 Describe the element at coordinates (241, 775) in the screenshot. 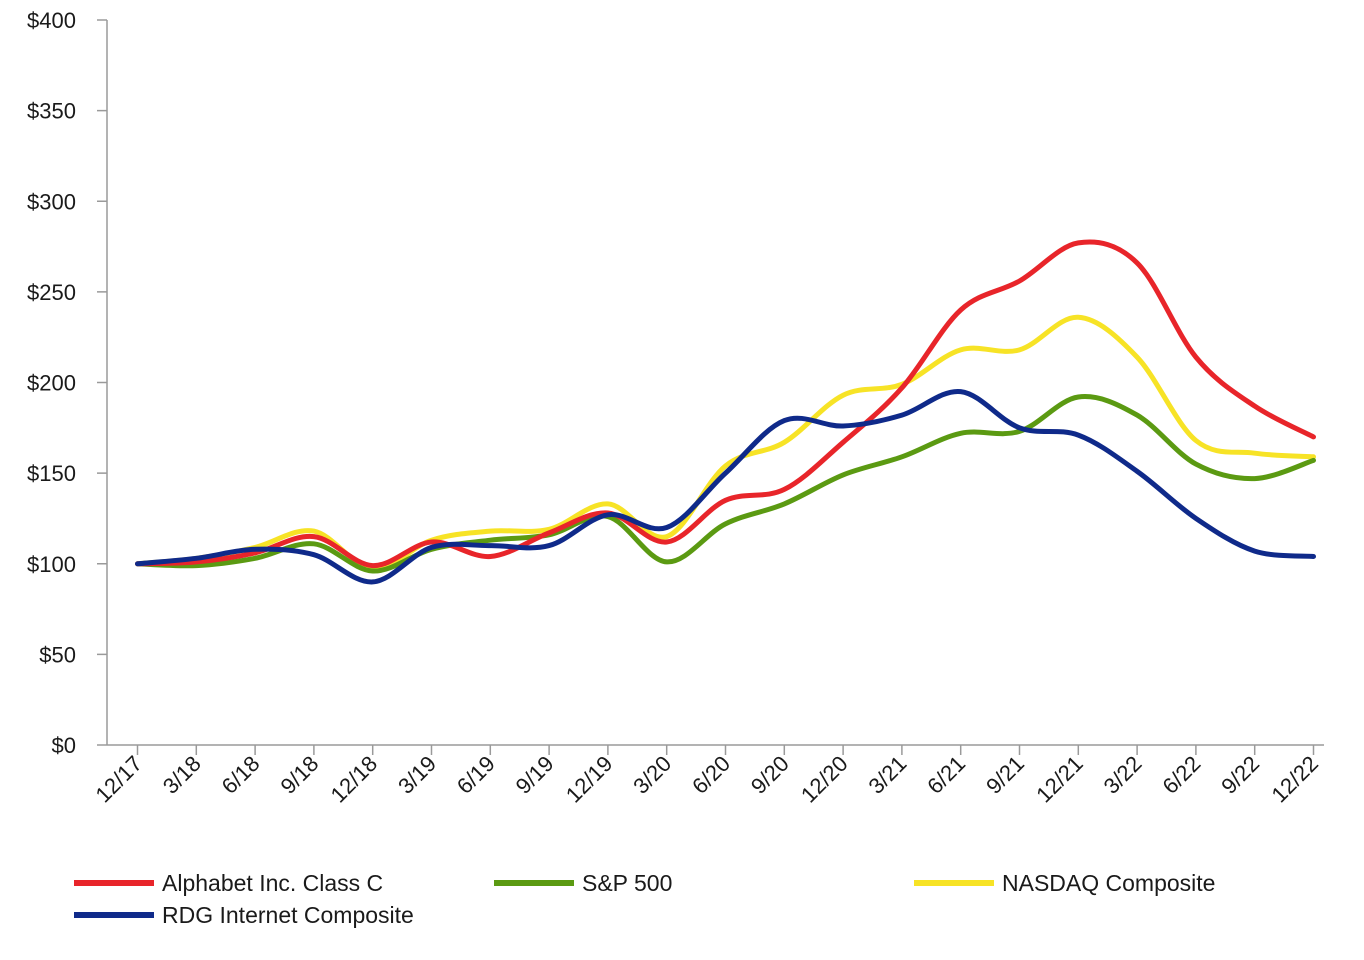

I see `x-tick-label: 6/18` at that location.